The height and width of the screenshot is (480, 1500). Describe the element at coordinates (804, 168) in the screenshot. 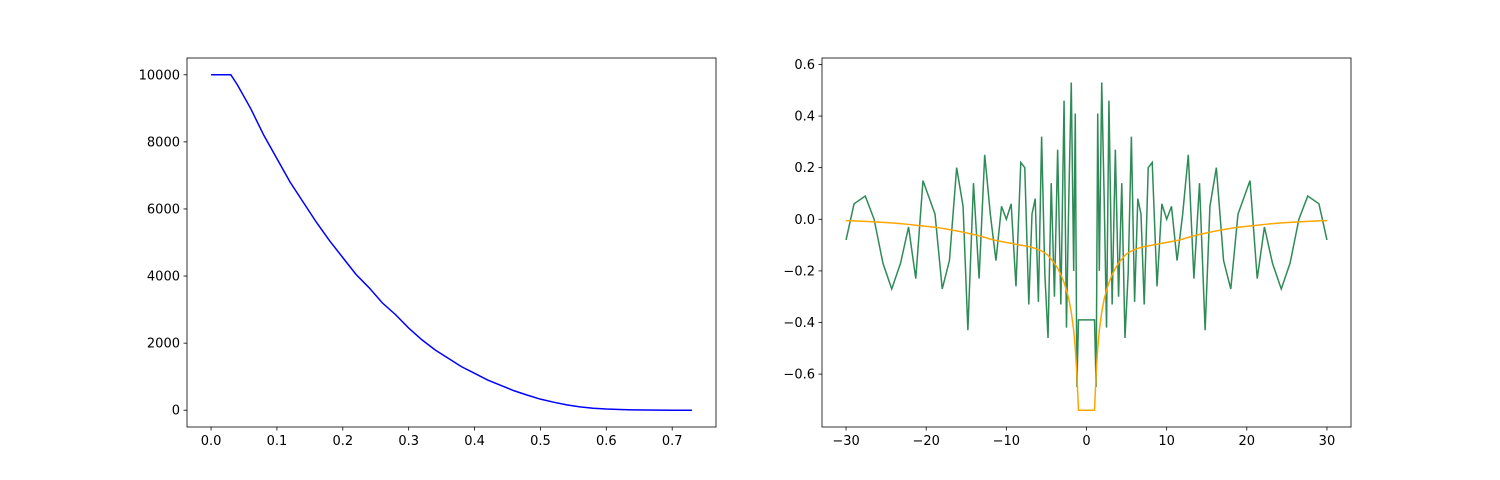

I see `y-tick-label: 0.2` at that location.